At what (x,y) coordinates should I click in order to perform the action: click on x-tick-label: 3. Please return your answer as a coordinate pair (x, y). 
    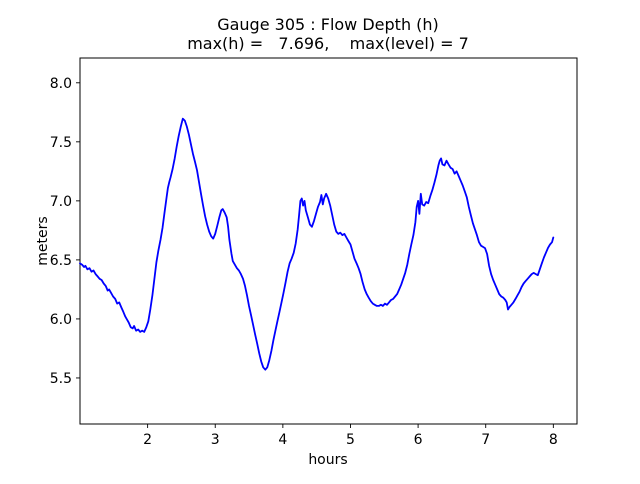
    Looking at the image, I should click on (215, 440).